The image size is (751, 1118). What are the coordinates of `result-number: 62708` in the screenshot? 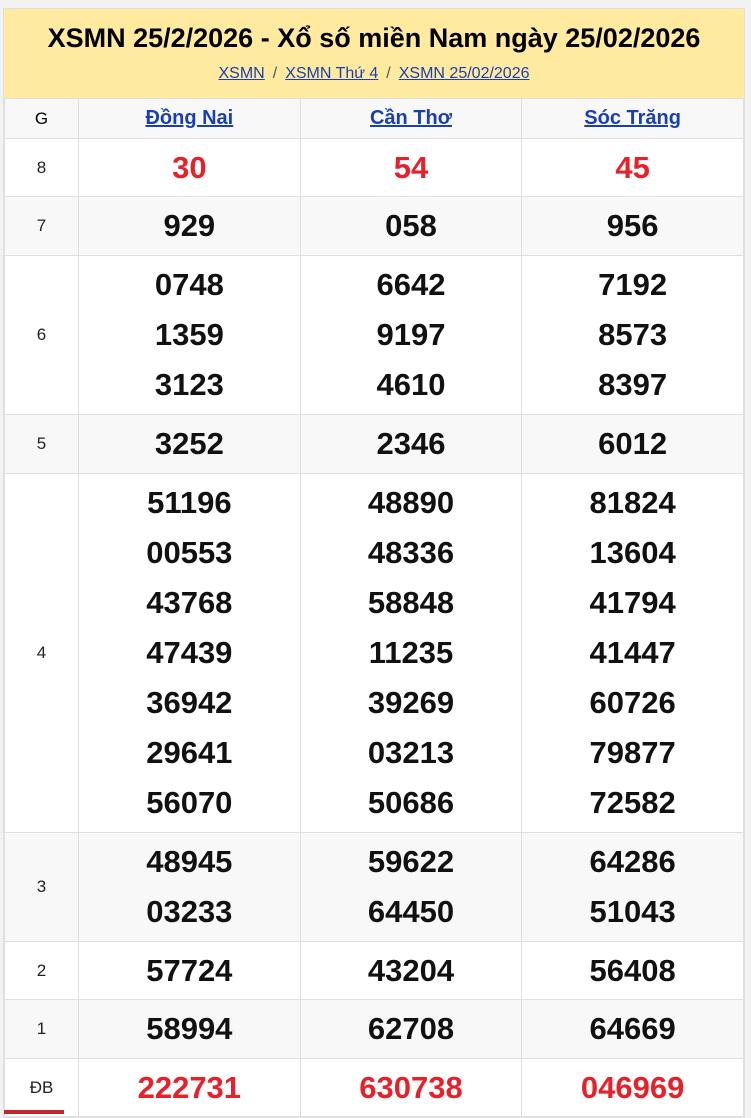 It's located at (411, 1028).